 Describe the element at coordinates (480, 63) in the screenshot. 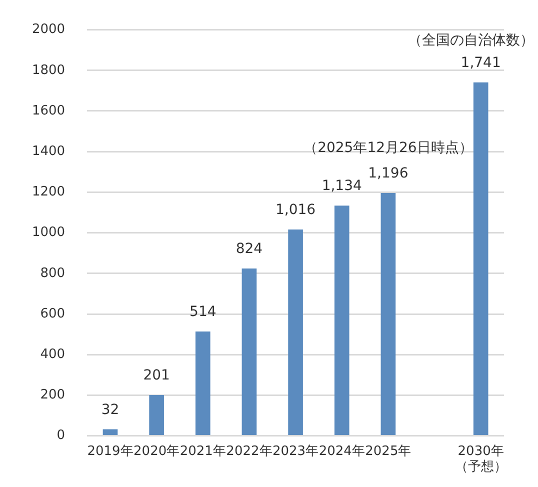

I see `data-label: 1,741` at that location.